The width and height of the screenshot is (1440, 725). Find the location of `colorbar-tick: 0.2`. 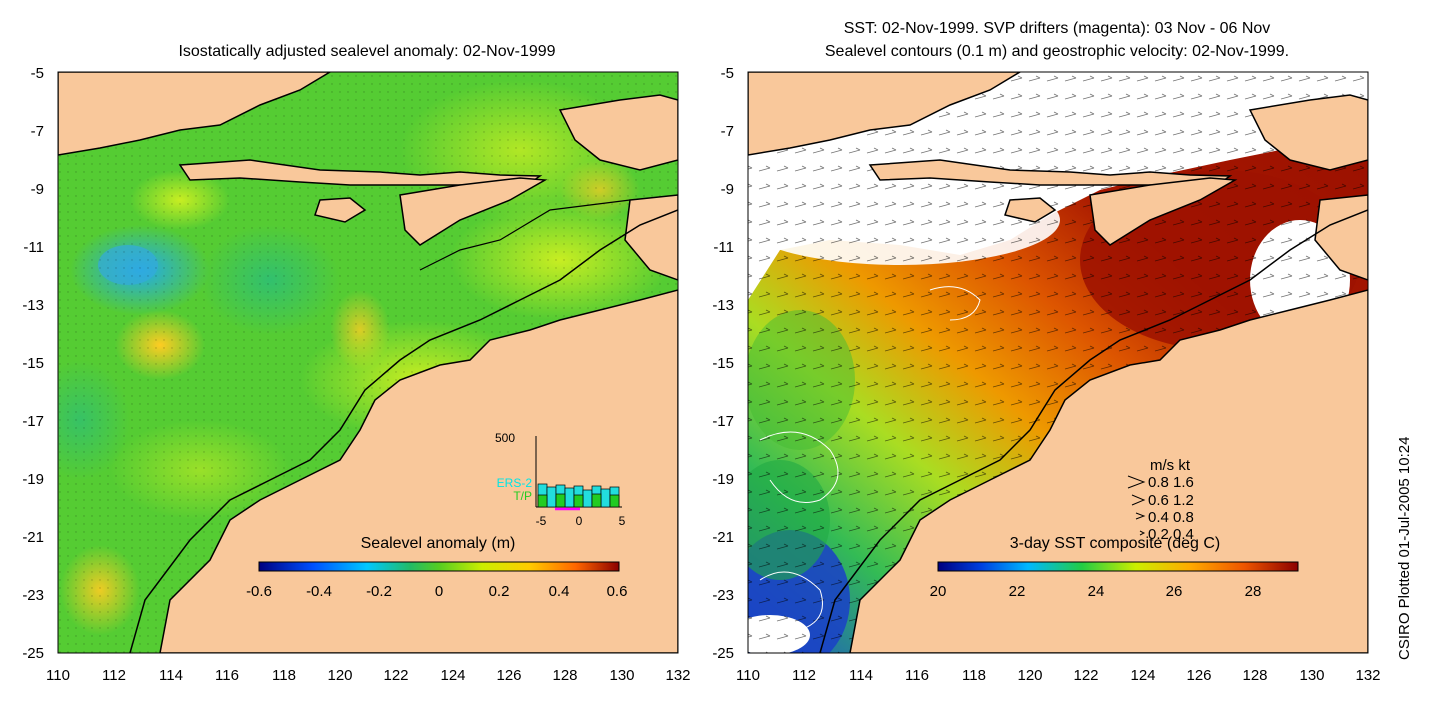

colorbar-tick: 0.2 is located at coordinates (499, 591).